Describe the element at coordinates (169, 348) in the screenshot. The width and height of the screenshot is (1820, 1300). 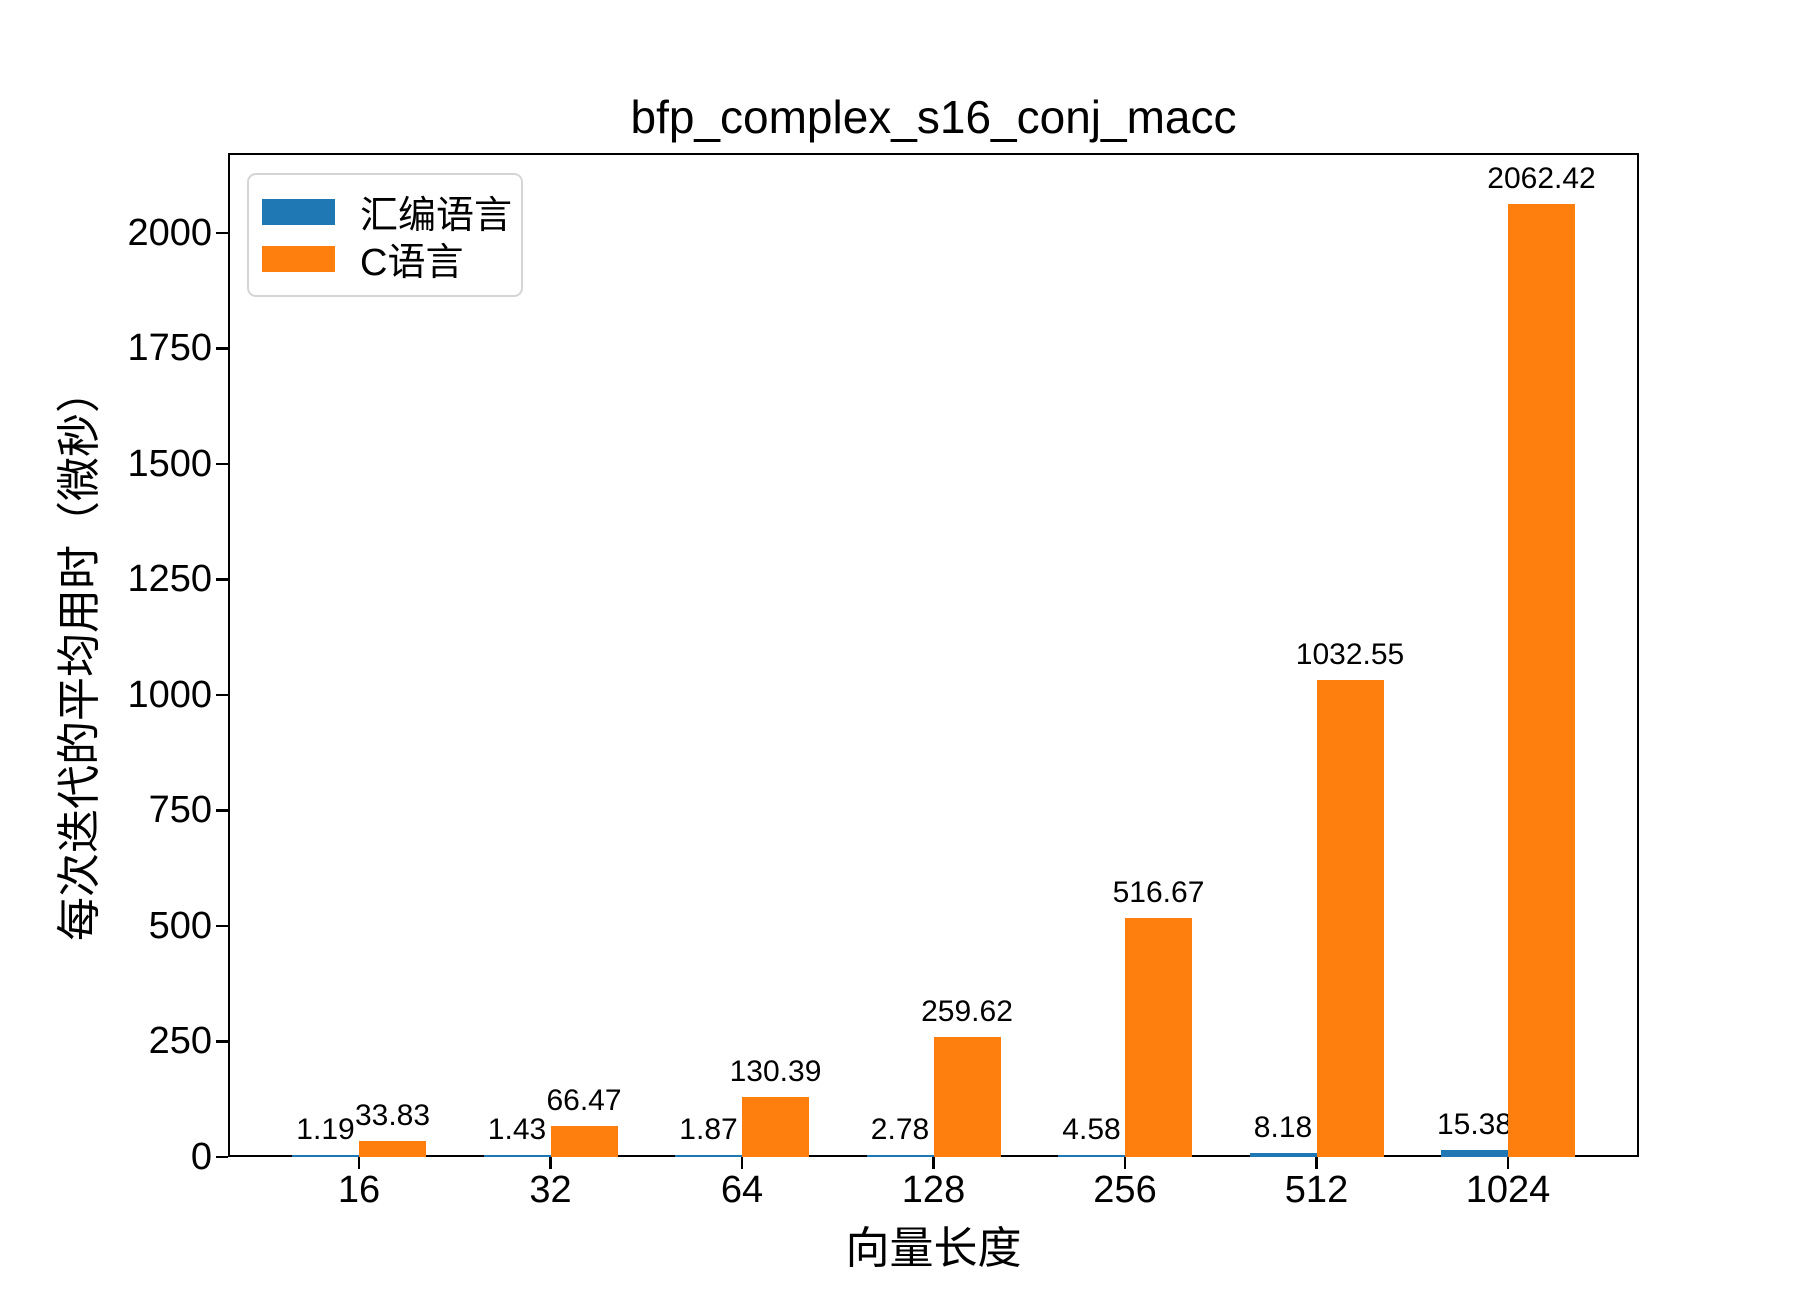
I see `y-tick-label: 1750` at that location.